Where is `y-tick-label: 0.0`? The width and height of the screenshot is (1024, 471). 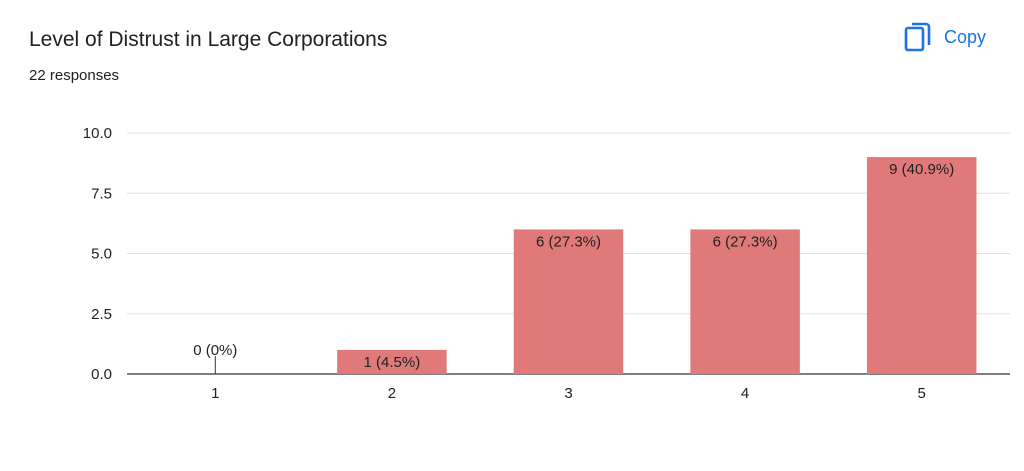
y-tick-label: 0.0 is located at coordinates (101, 374).